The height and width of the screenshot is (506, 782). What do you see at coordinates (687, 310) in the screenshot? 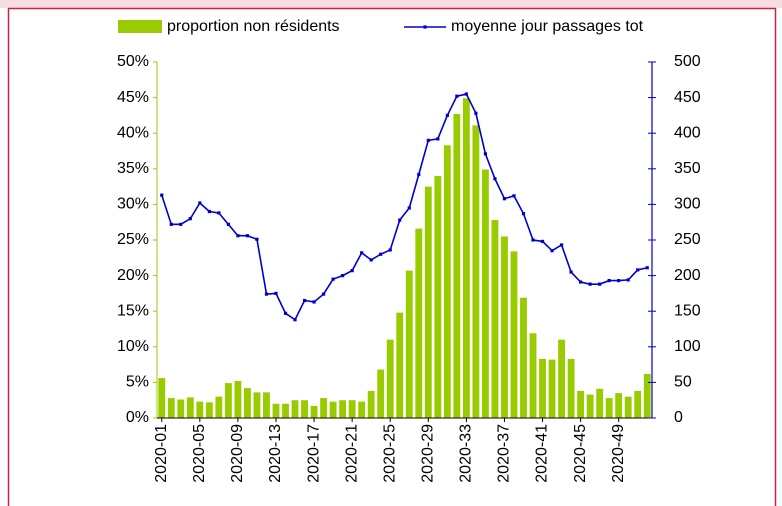
I see `y2-tick-label: 150` at bounding box center [687, 310].